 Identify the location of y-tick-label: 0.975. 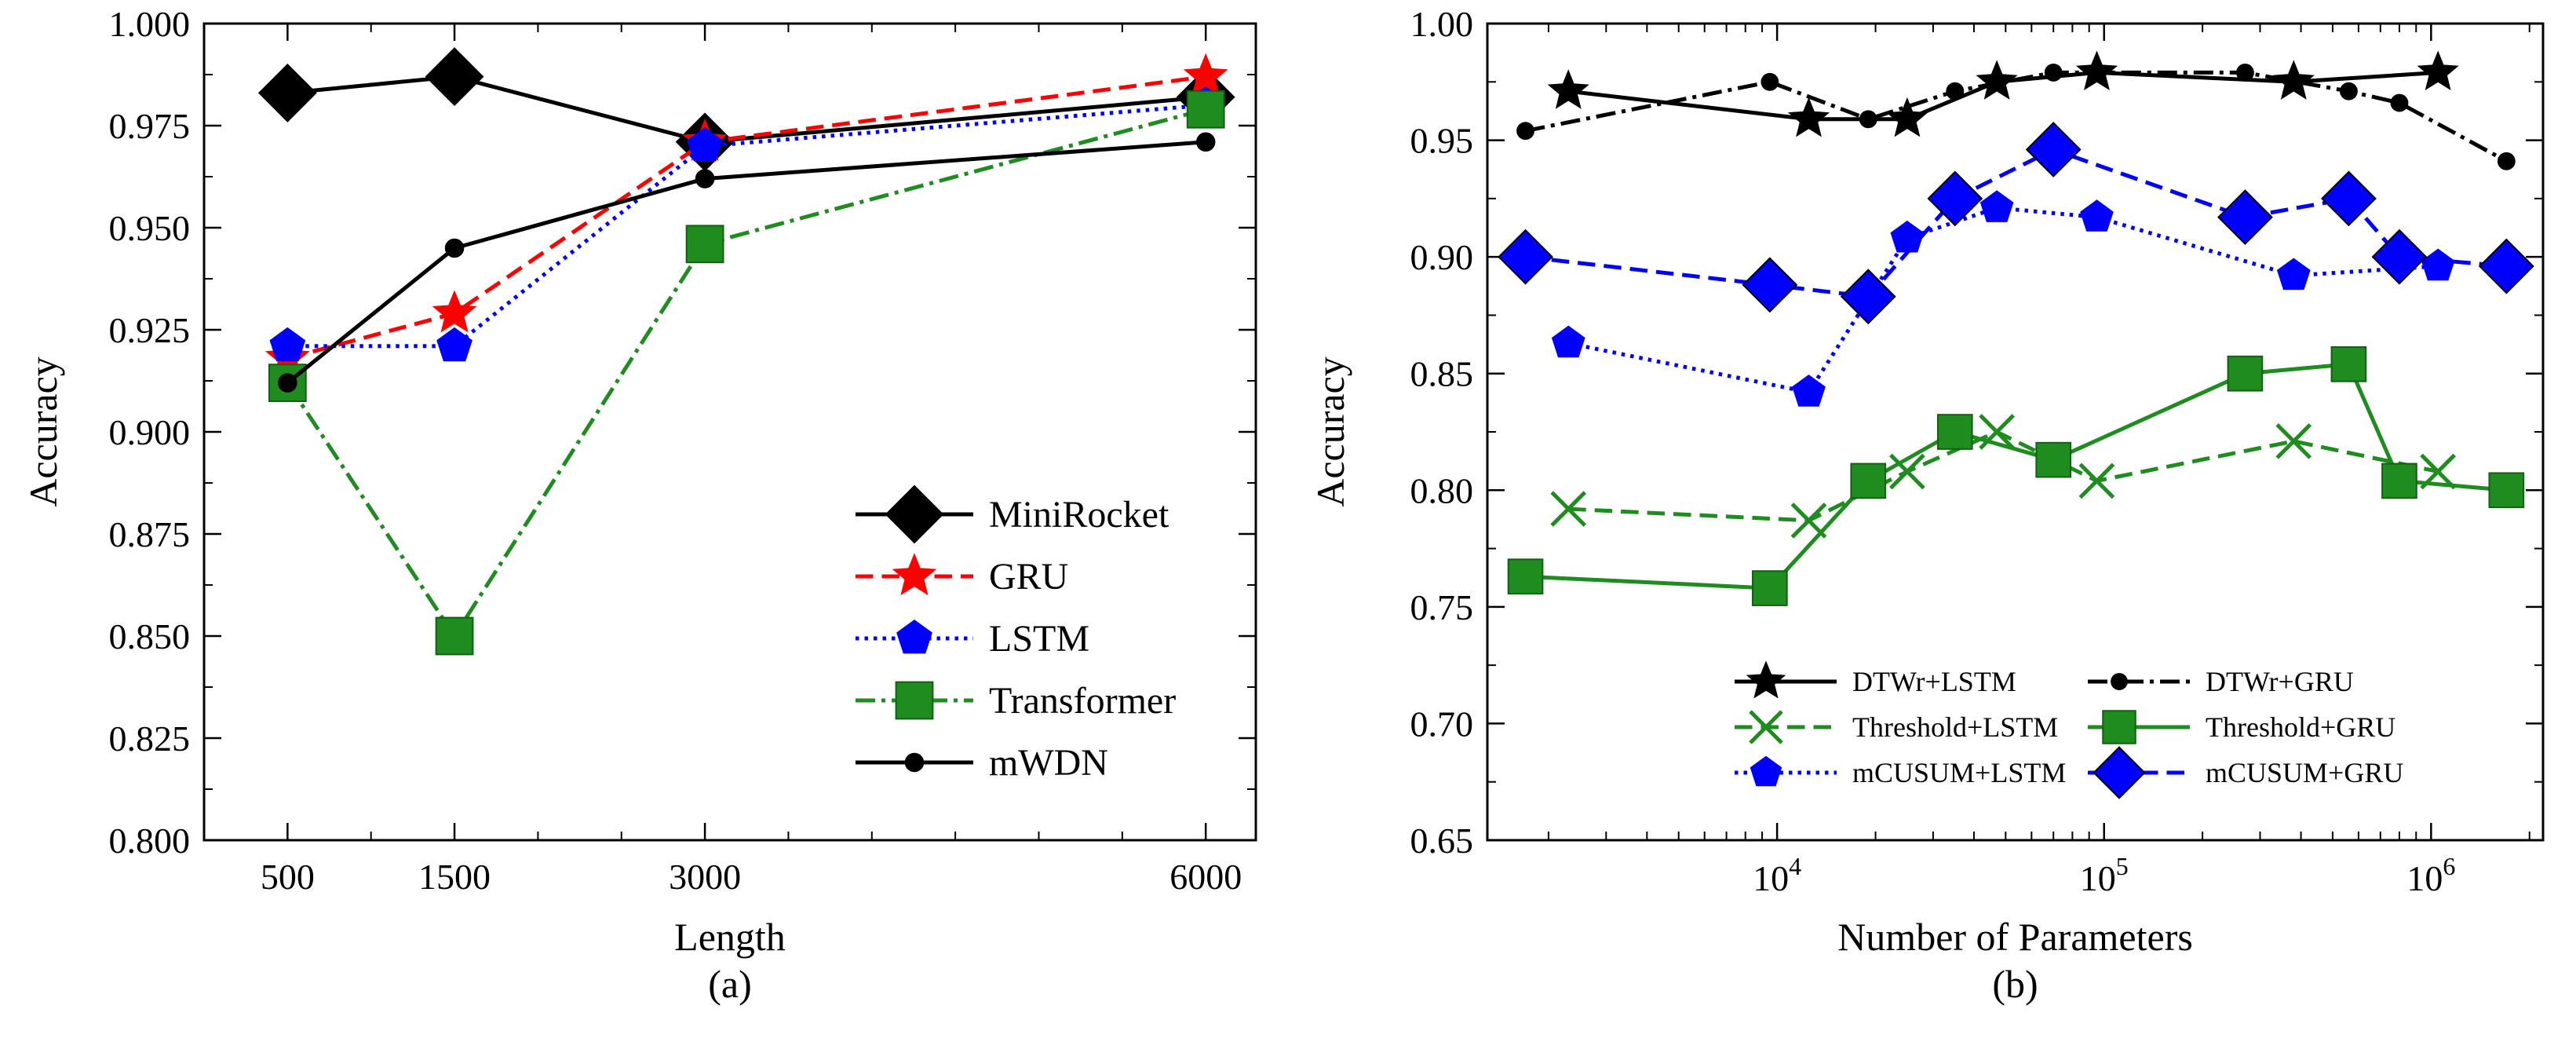
(150, 126).